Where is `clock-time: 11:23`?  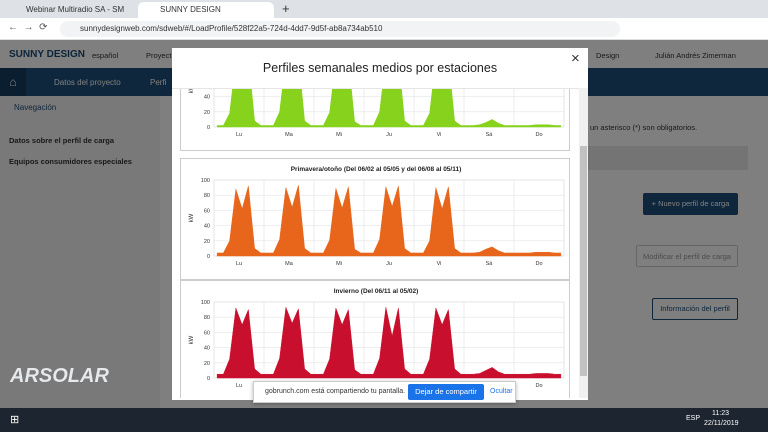 clock-time: 11:23 is located at coordinates (720, 413).